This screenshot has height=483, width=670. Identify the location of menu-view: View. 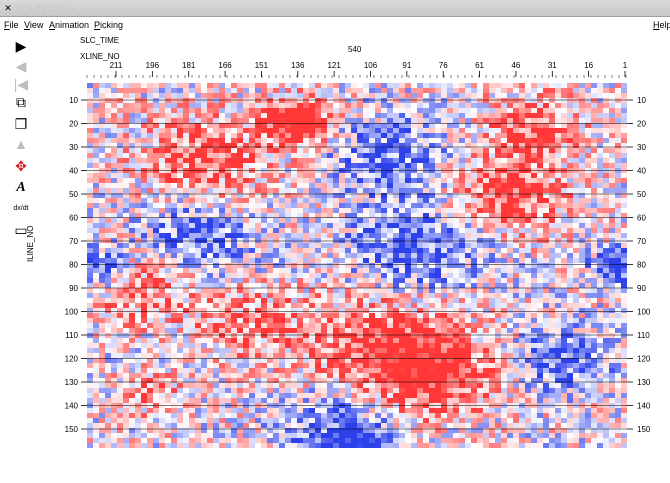
(34, 25).